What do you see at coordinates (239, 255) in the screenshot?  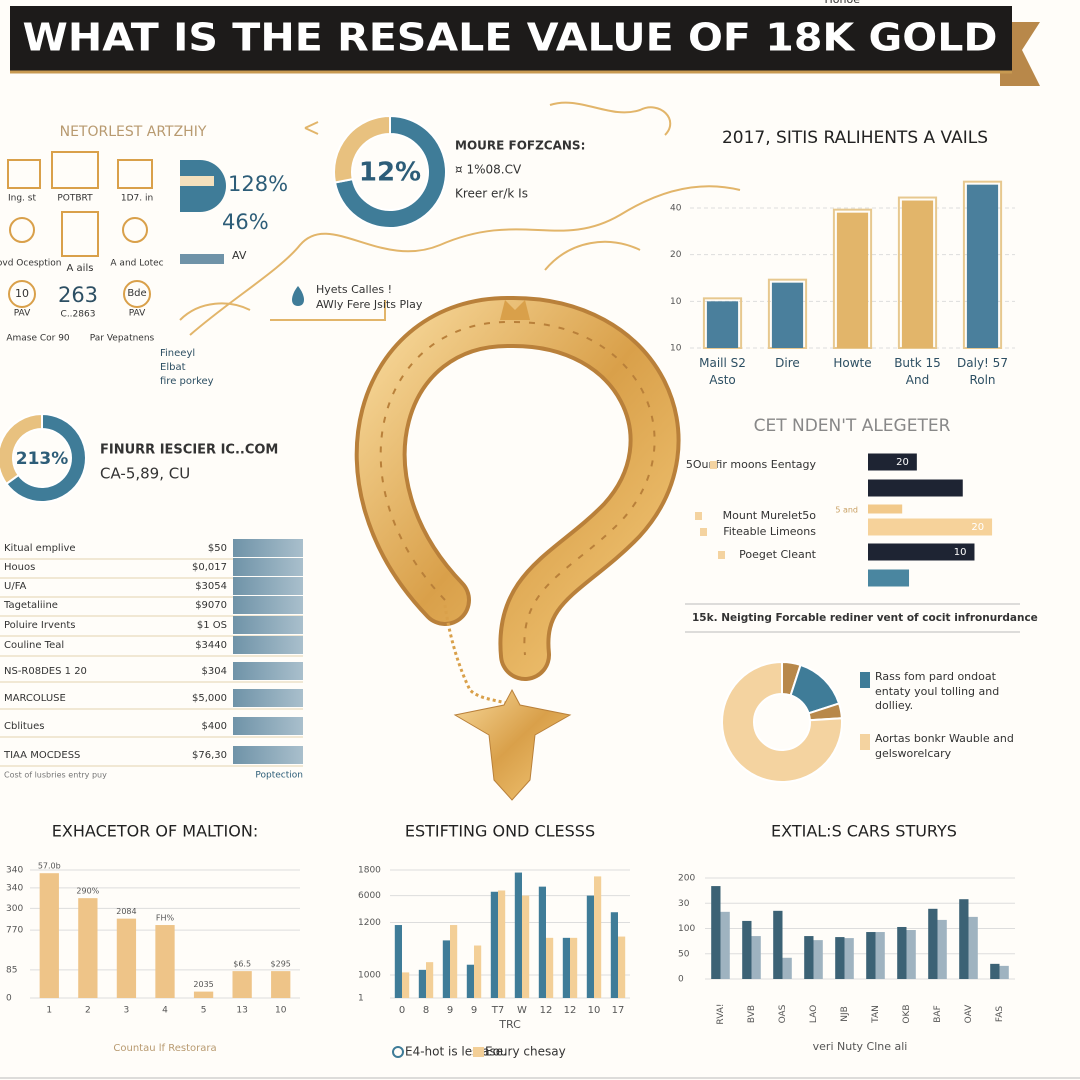 I see `panel-text: AV` at bounding box center [239, 255].